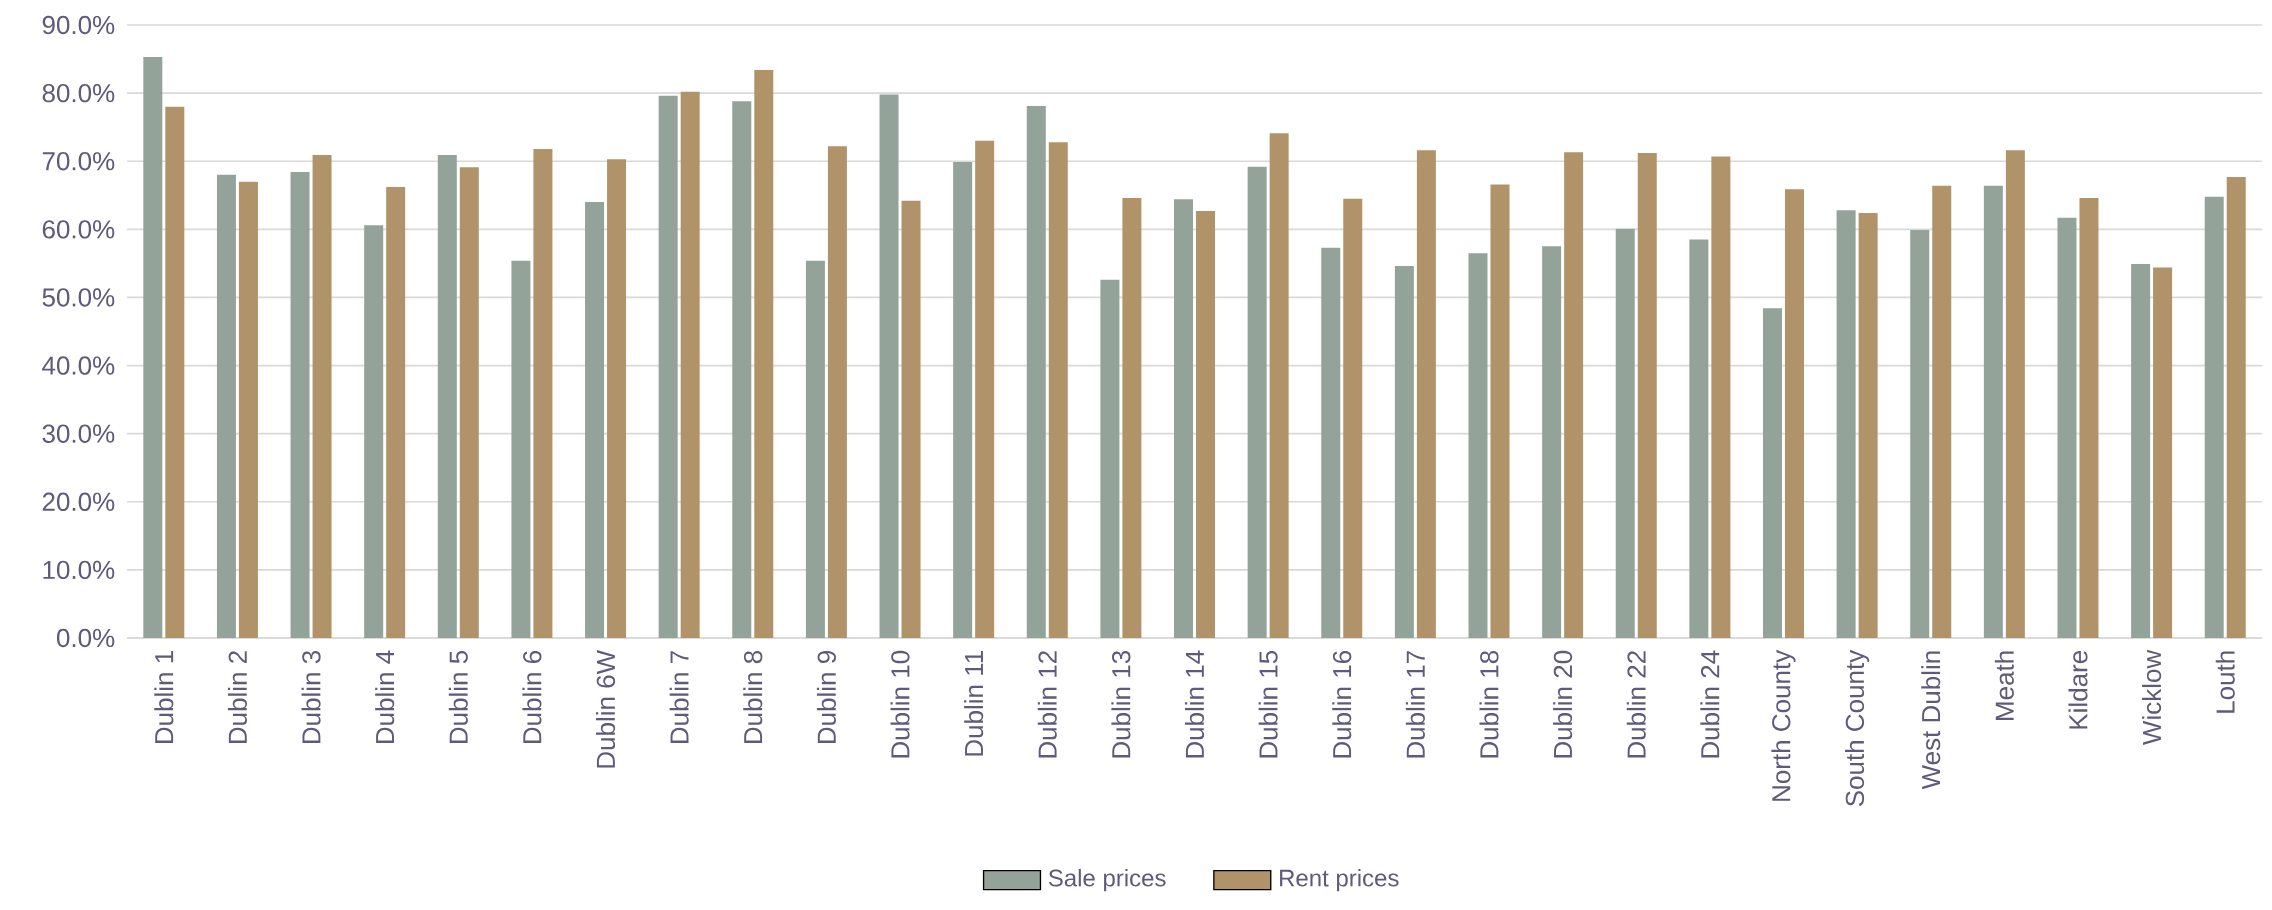  What do you see at coordinates (2152, 697) in the screenshot?
I see `x-tick-label: Wicklow` at bounding box center [2152, 697].